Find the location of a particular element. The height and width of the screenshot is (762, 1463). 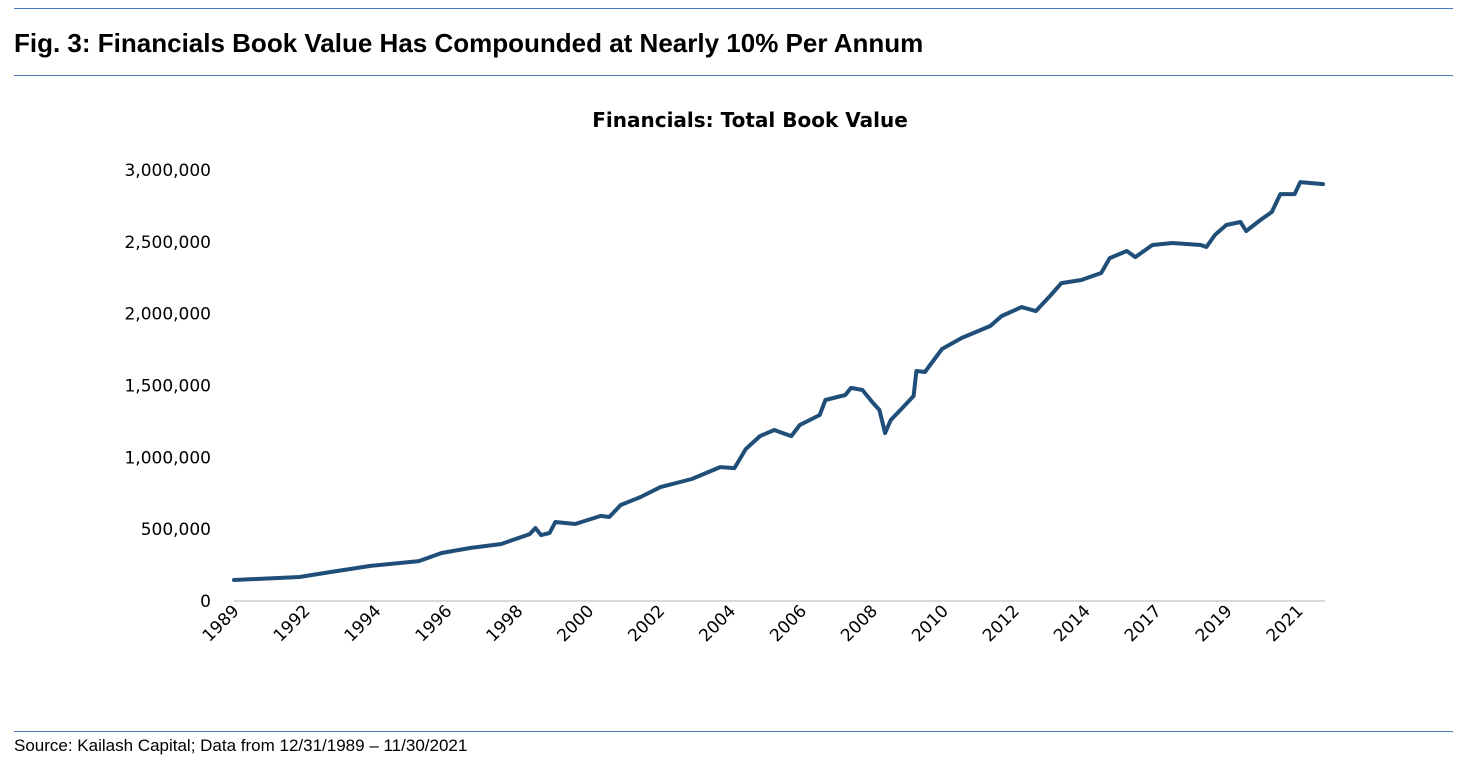

y-tick-label: 1,500,000 is located at coordinates (167, 387).